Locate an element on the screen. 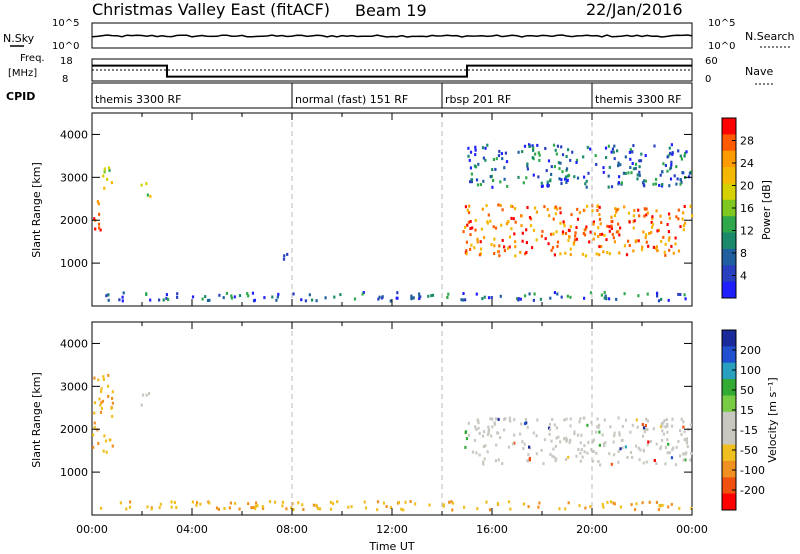 The image size is (800, 554). y-tick-label: 1000 is located at coordinates (74, 472).